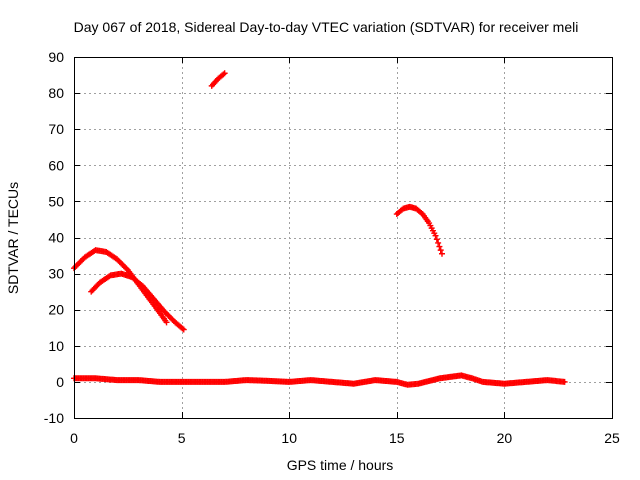  What do you see at coordinates (56, 57) in the screenshot?
I see `y-tick-label: 90` at bounding box center [56, 57].